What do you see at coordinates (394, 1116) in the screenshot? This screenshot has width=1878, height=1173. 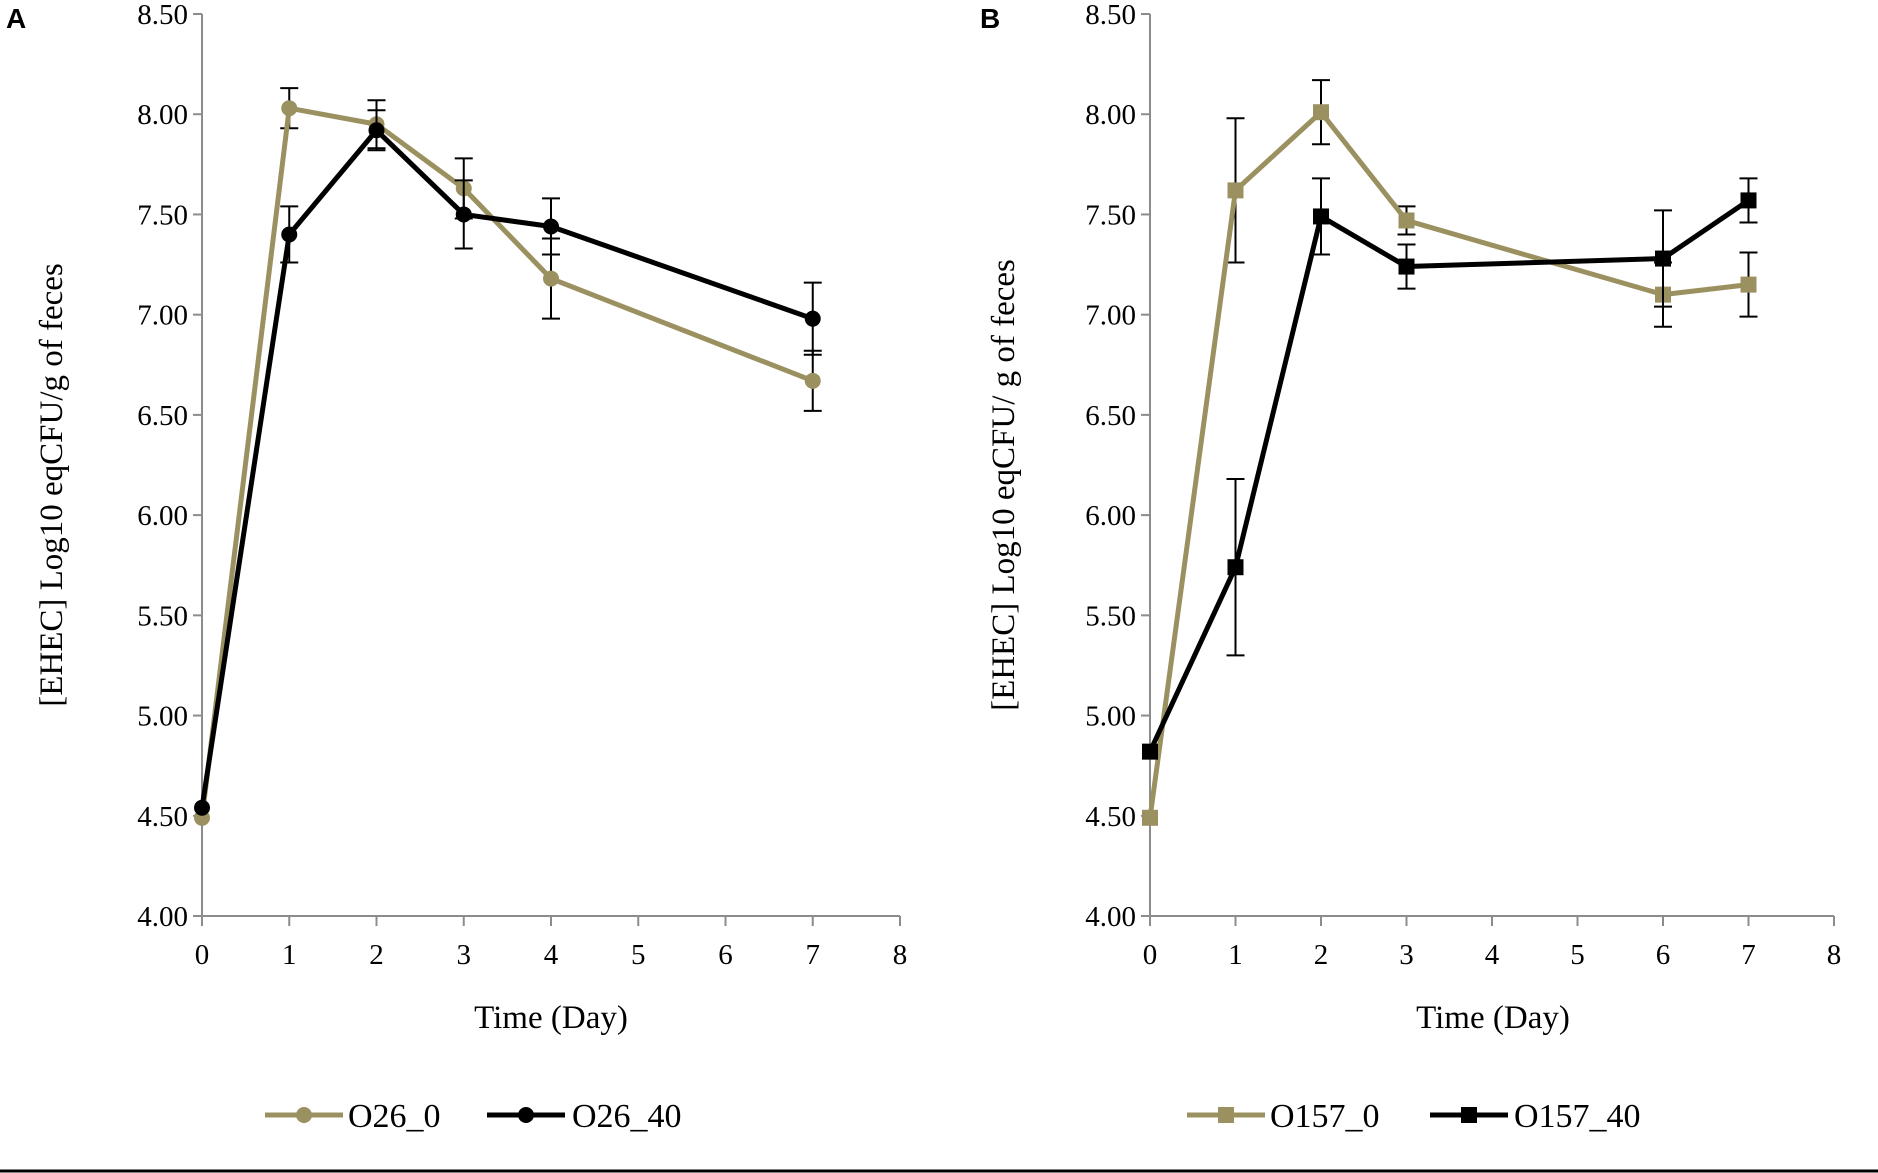 I see `legend-label: O26_0` at bounding box center [394, 1116].